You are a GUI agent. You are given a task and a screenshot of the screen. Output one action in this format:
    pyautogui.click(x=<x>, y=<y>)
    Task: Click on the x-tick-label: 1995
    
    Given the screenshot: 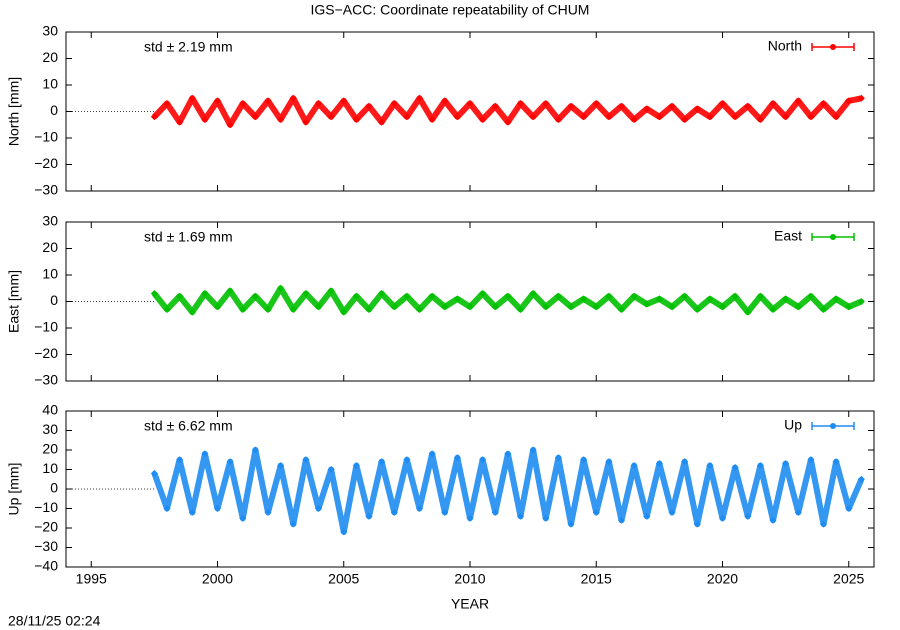 What is the action you would take?
    pyautogui.click(x=91, y=579)
    